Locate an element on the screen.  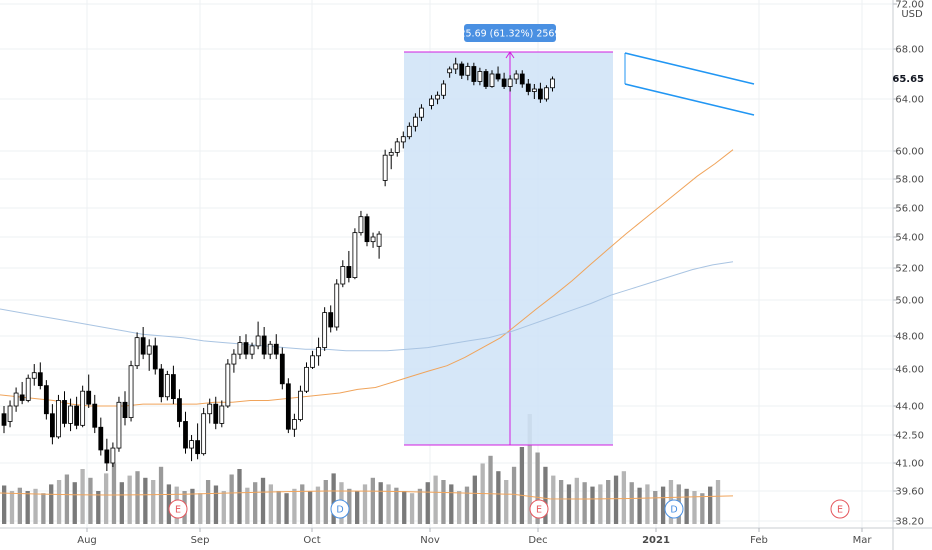
x-axis: Aug Sep Oct Nov Dec 2021 Feb Mar is located at coordinates (466, 536).